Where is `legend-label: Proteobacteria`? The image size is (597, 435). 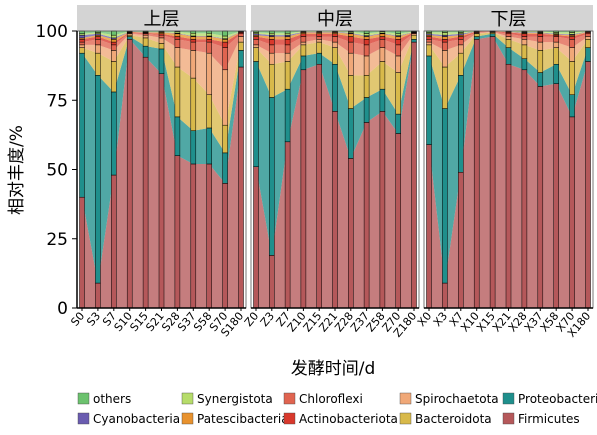
legend-label: Proteobacteria is located at coordinates (557, 399).